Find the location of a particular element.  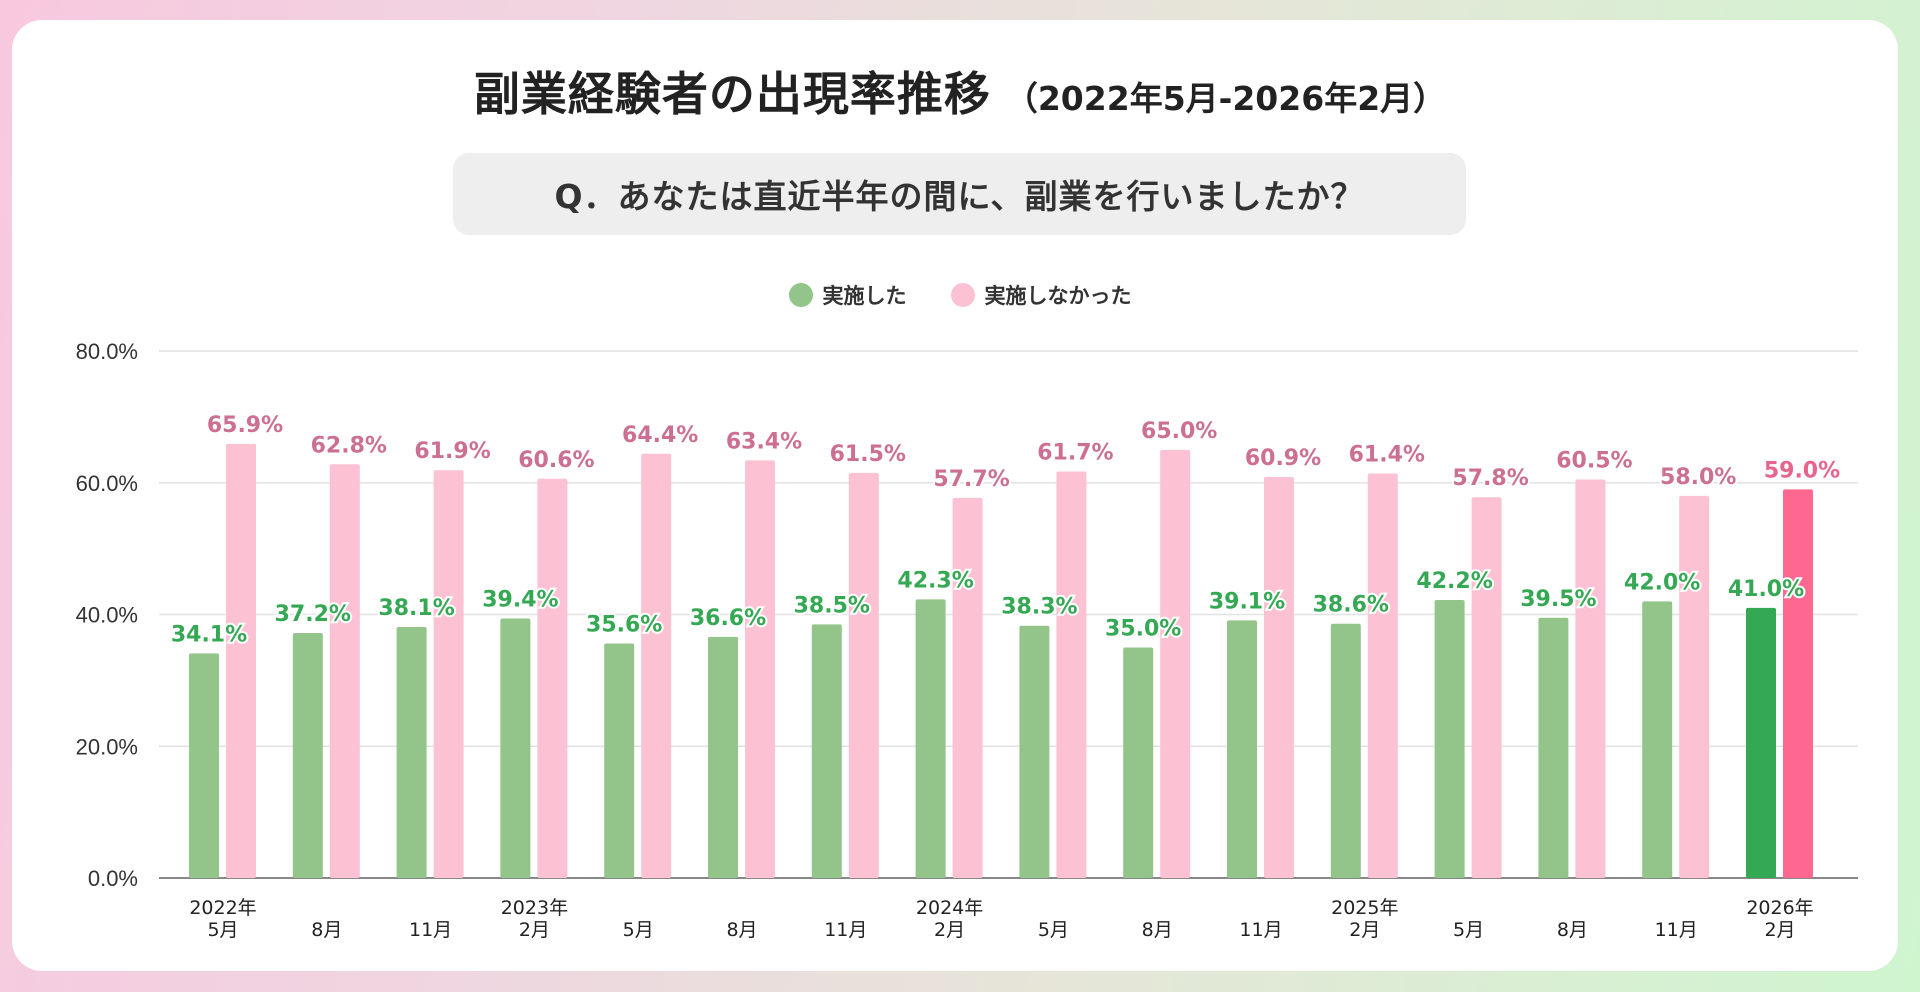

data-label-did-not: 61.5% is located at coordinates (868, 454).